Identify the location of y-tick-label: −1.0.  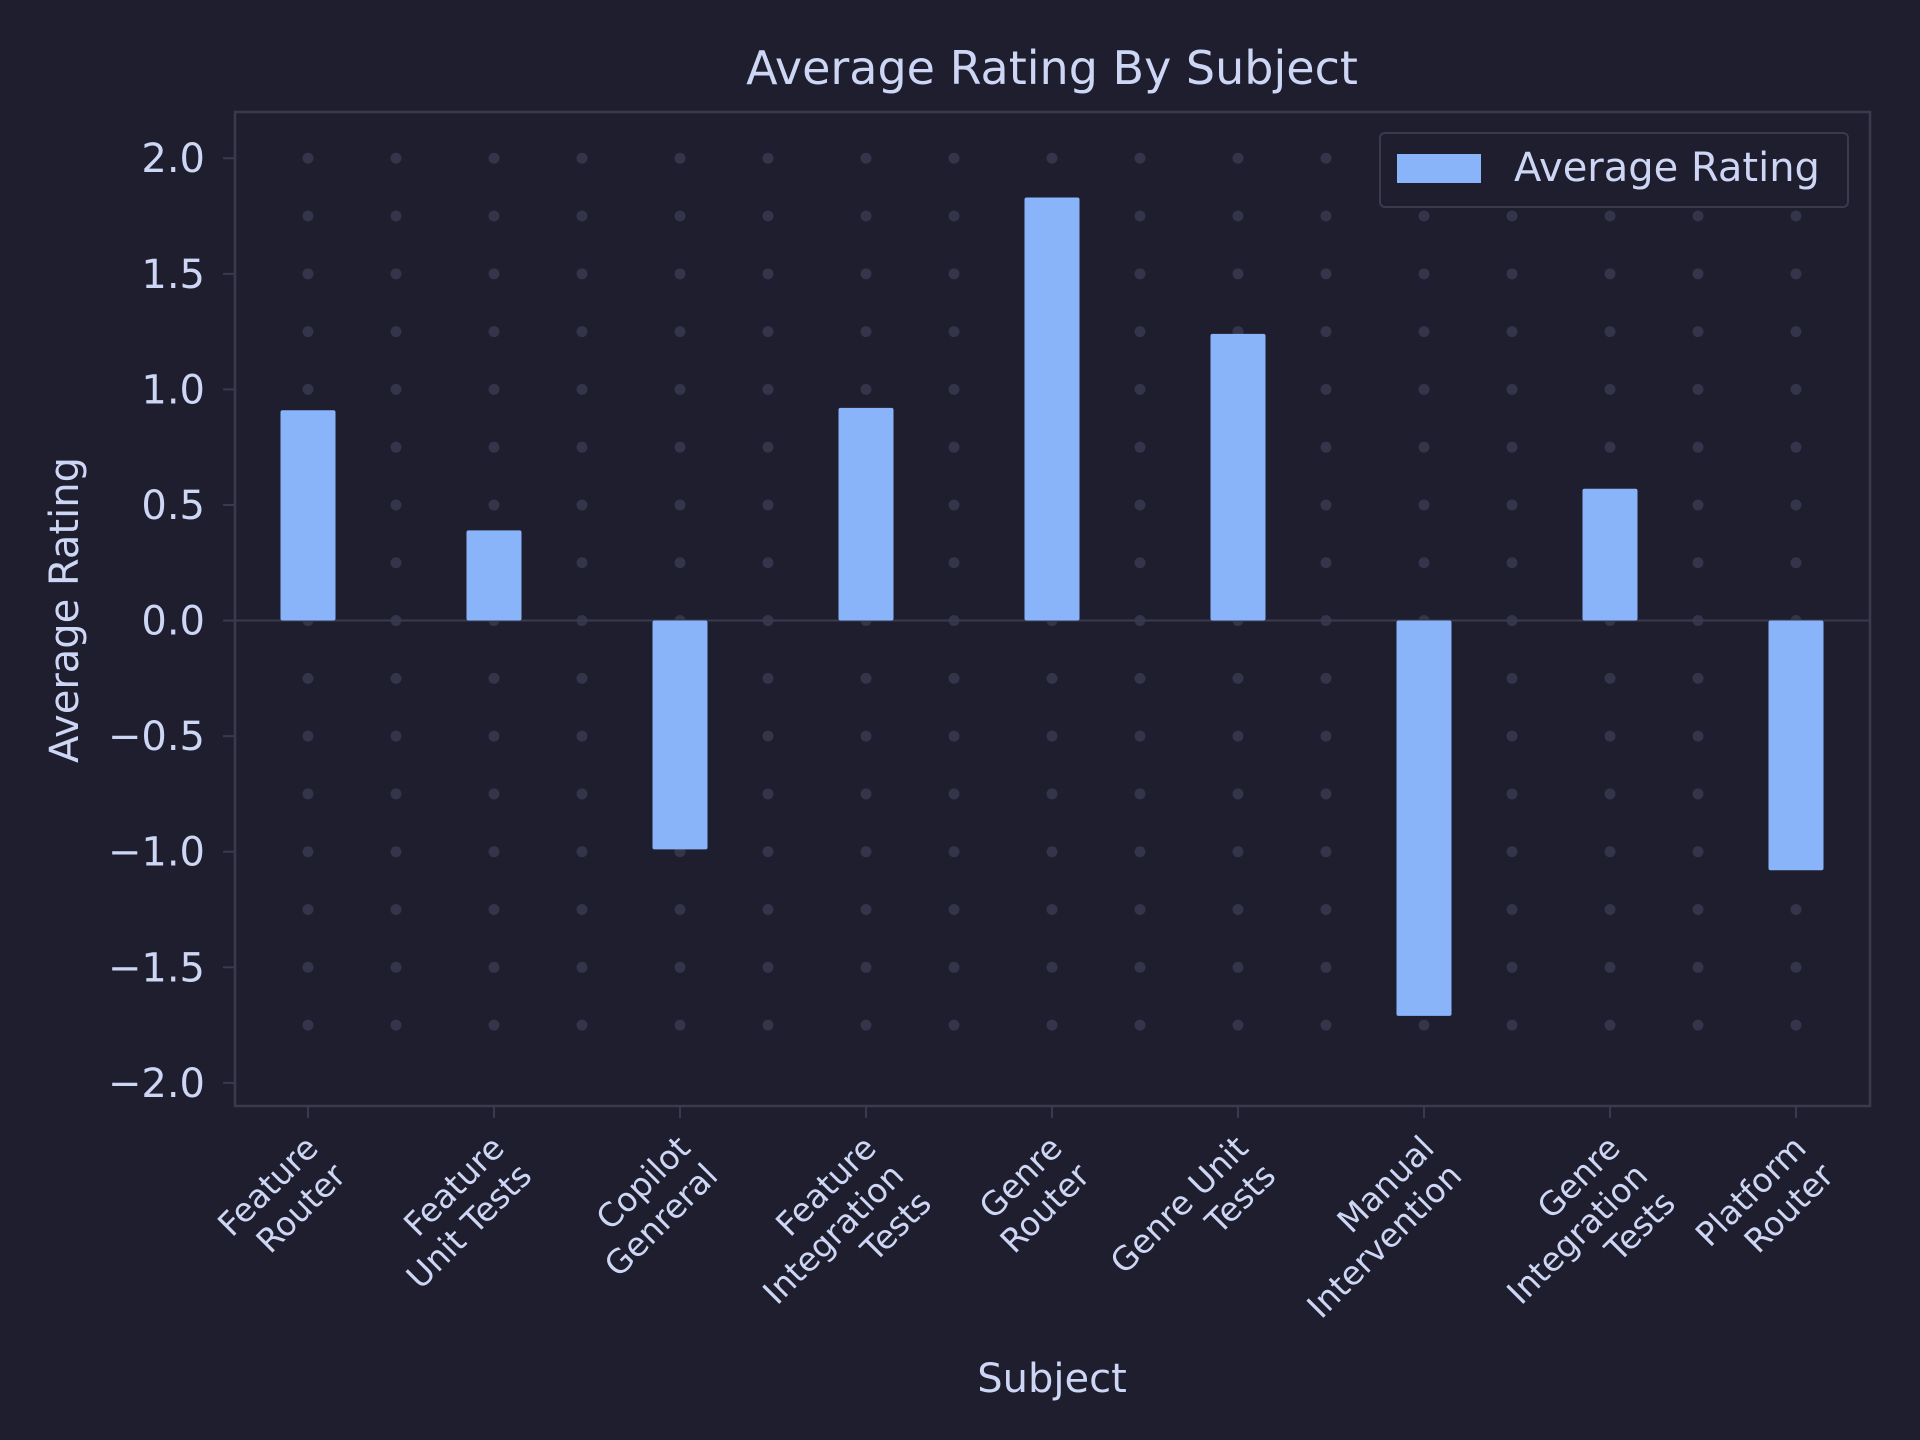
(156, 853).